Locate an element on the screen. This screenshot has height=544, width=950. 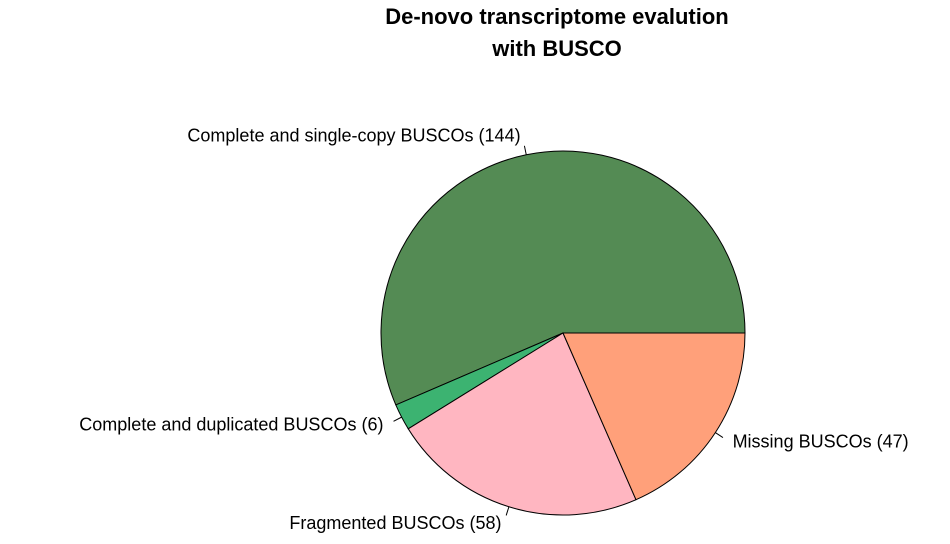
chart-title: with BUSCO is located at coordinates (556, 48).